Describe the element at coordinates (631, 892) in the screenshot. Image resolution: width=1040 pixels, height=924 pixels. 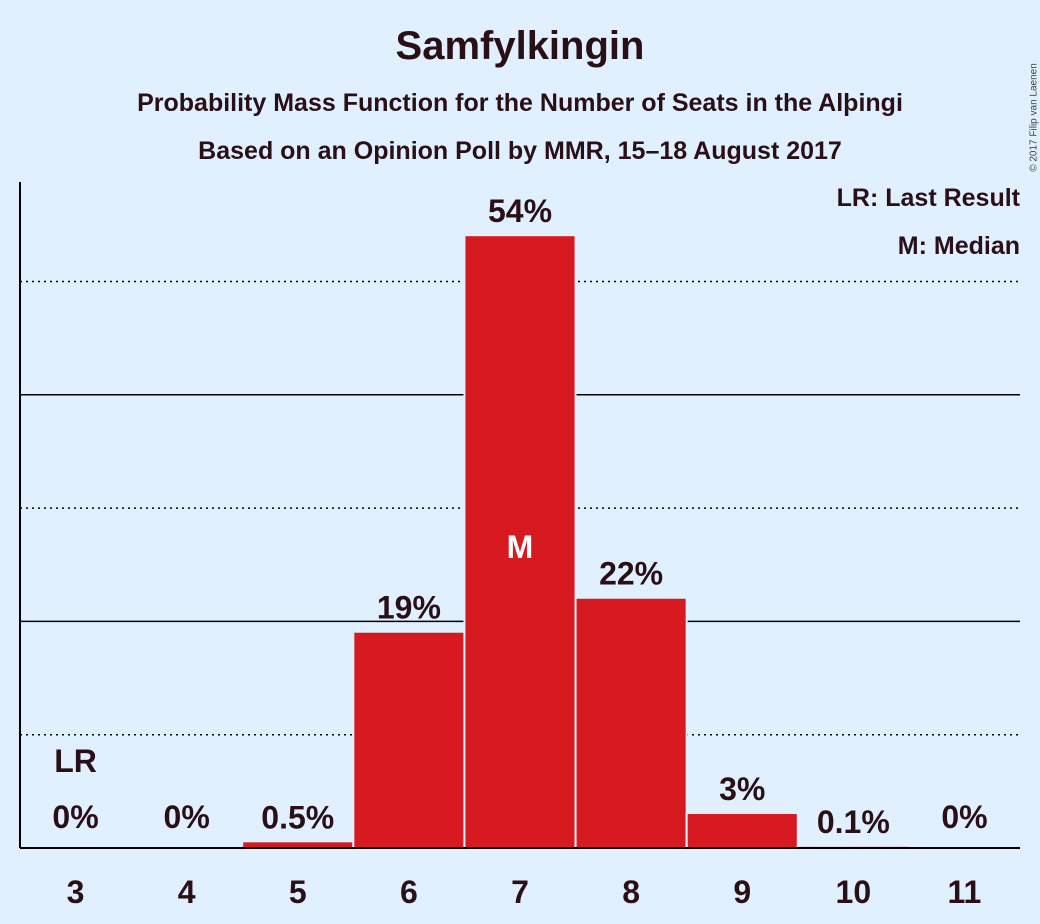
I see `x-tick-label: 8` at that location.